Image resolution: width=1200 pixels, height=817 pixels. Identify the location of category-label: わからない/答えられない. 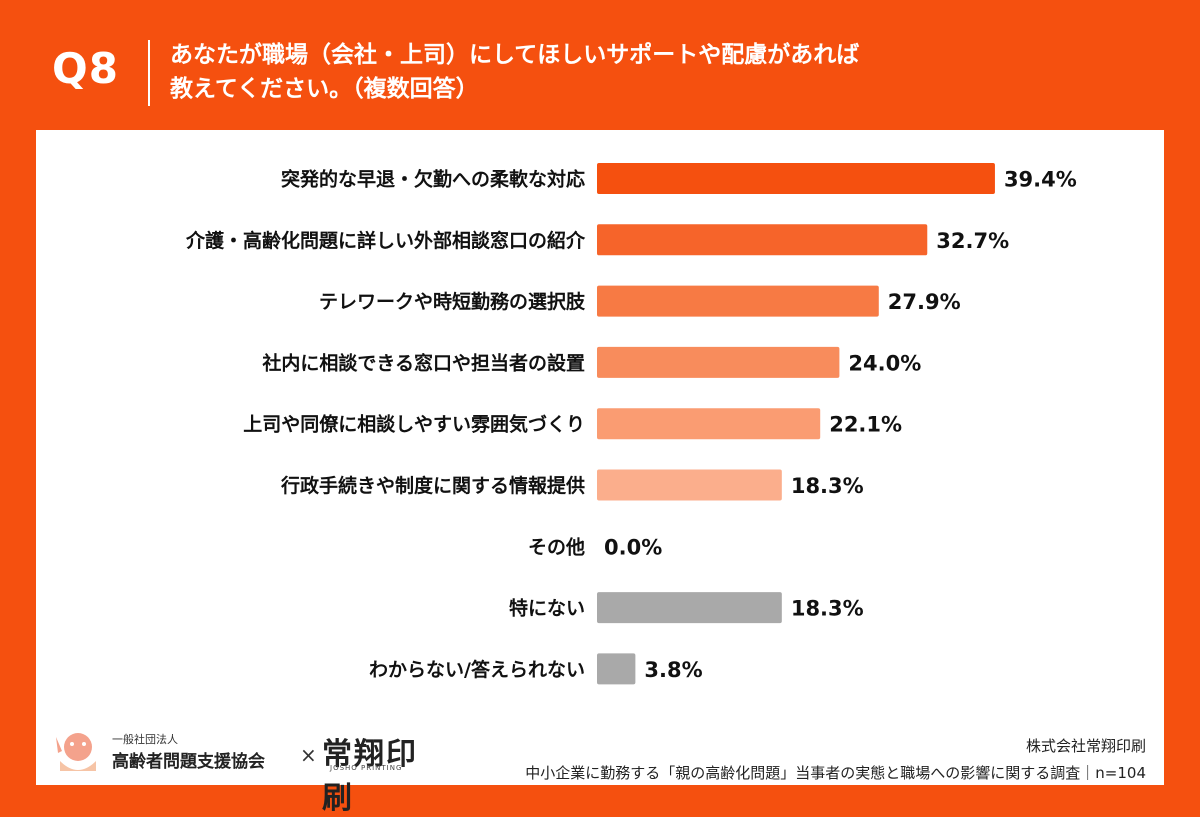
(477, 669).